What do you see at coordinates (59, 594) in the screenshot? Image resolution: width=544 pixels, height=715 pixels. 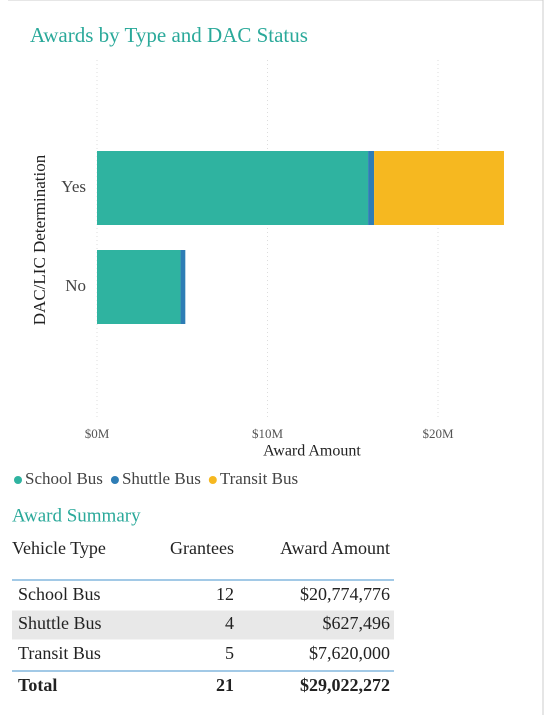 I see `table-cell: School Bus` at bounding box center [59, 594].